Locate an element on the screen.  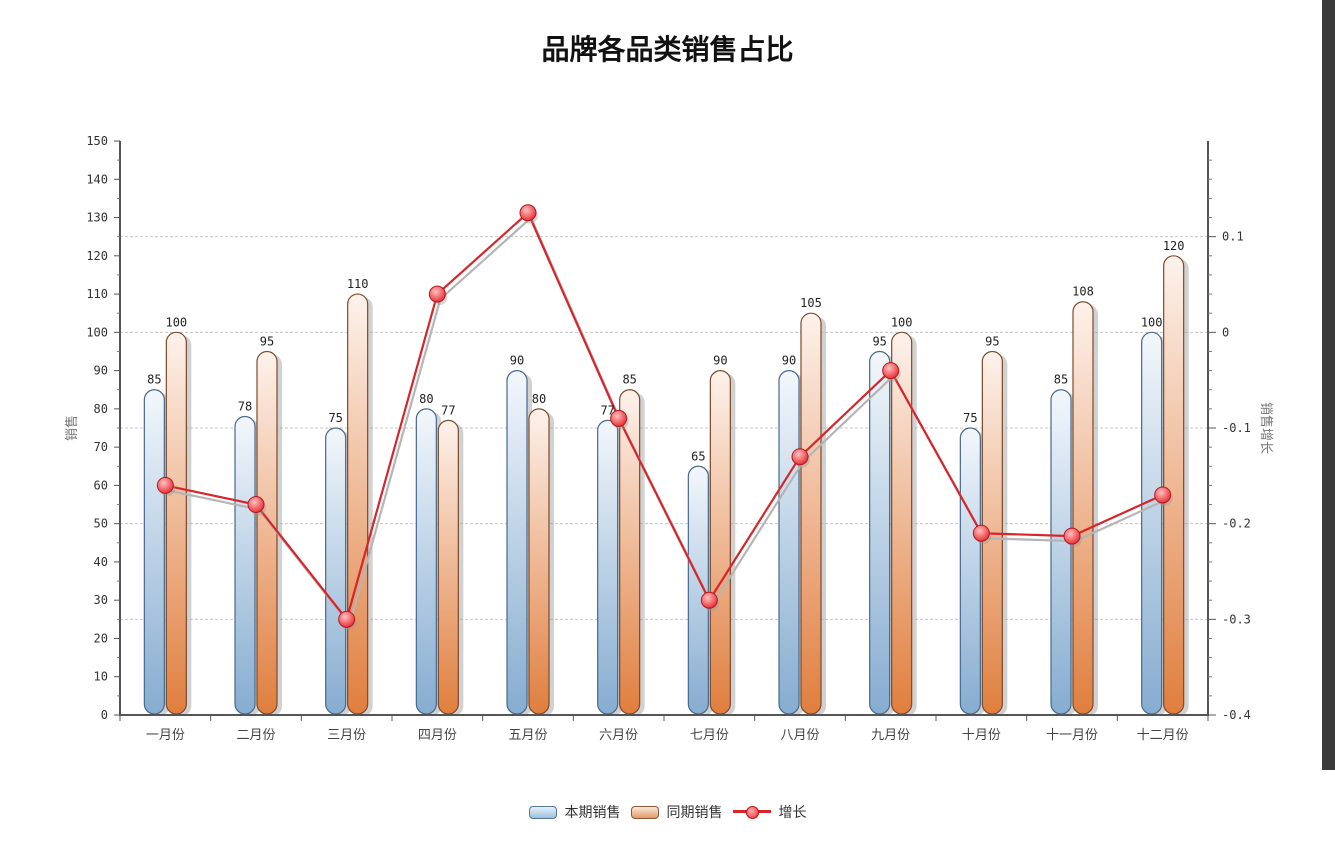
y-tick-label: 140 is located at coordinates (97, 179).